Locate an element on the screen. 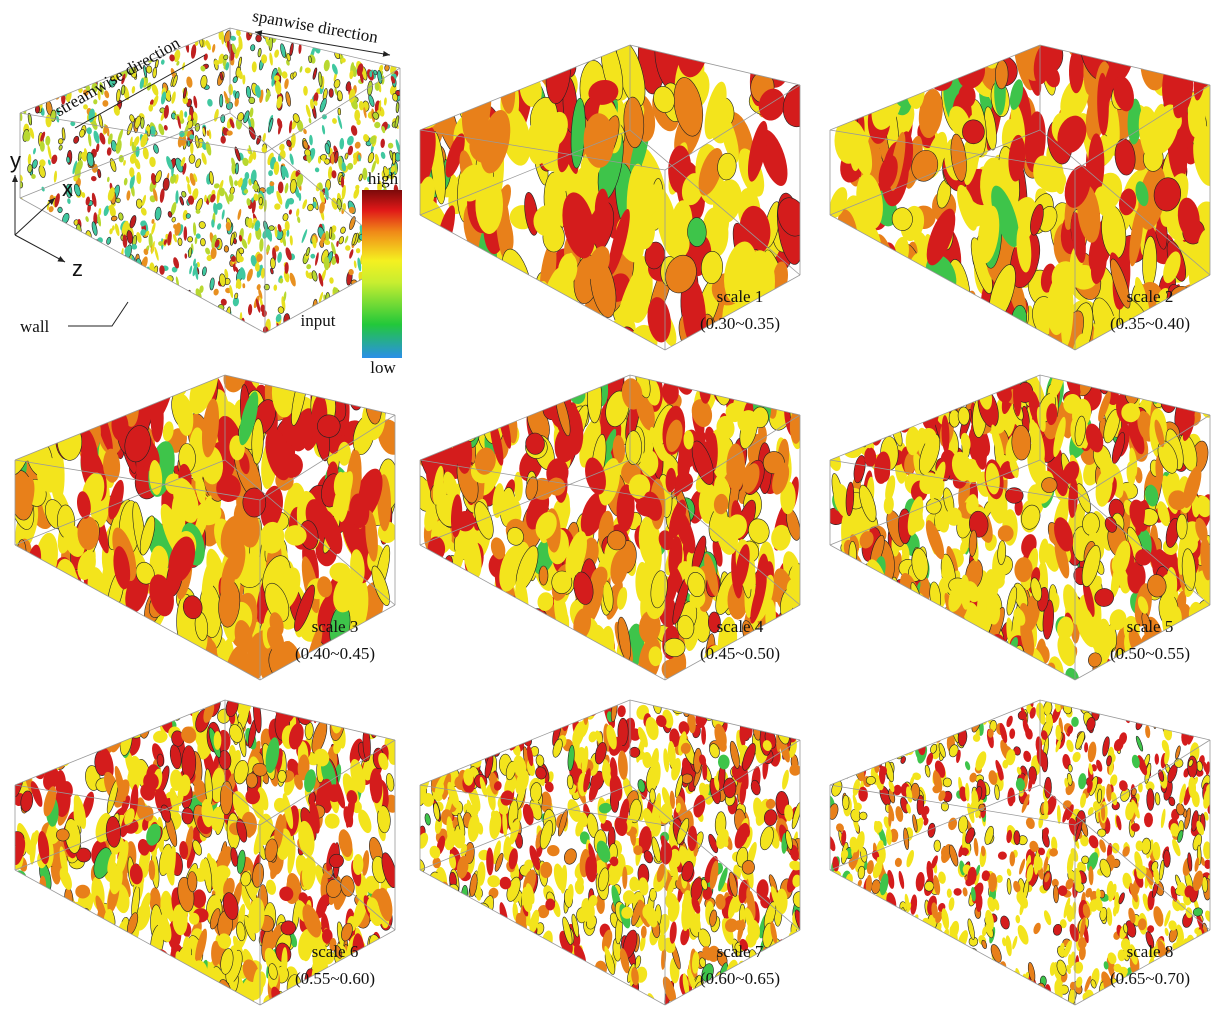 This screenshot has width=1215, height=1010. panel-label: scale 2 is located at coordinates (1150, 296).